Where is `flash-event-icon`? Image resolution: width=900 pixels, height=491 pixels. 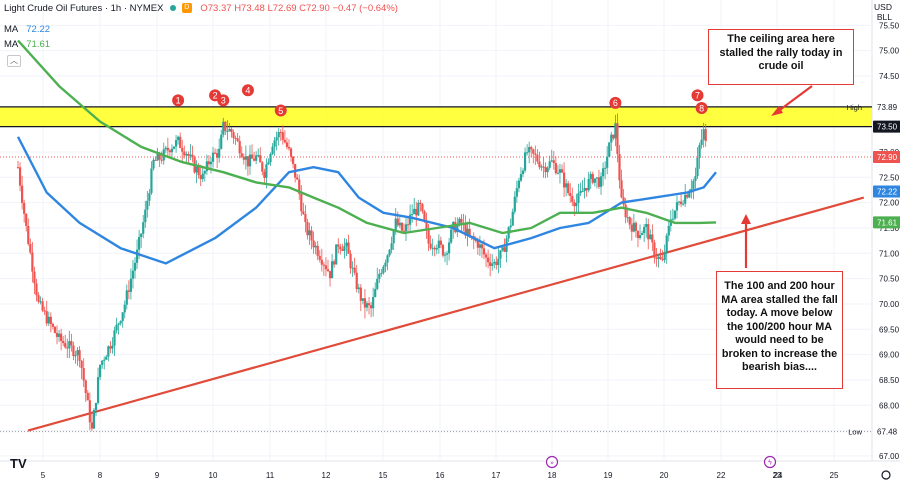
flash-event-icon is located at coordinates (770, 462).